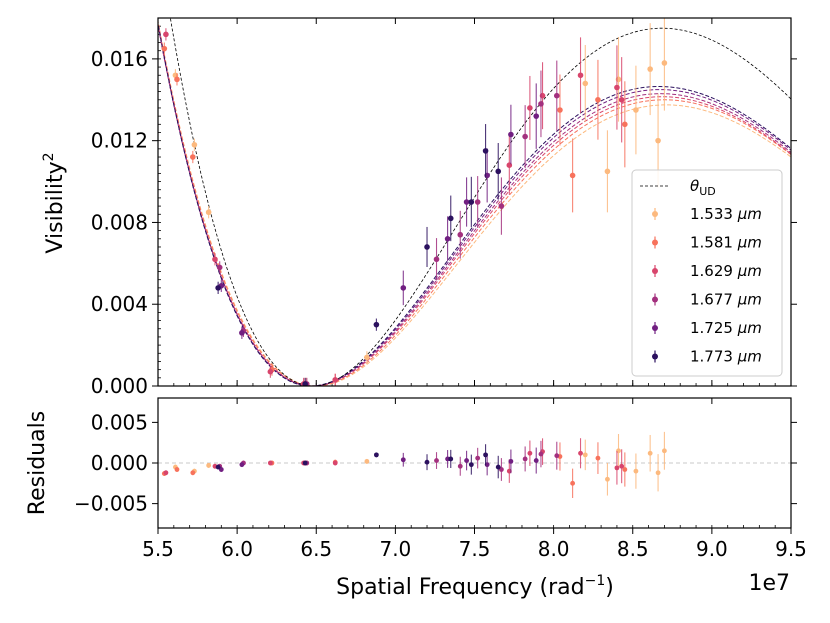 The image size is (830, 623). Describe the element at coordinates (554, 549) in the screenshot. I see `x-tick-label: 8.0` at that location.